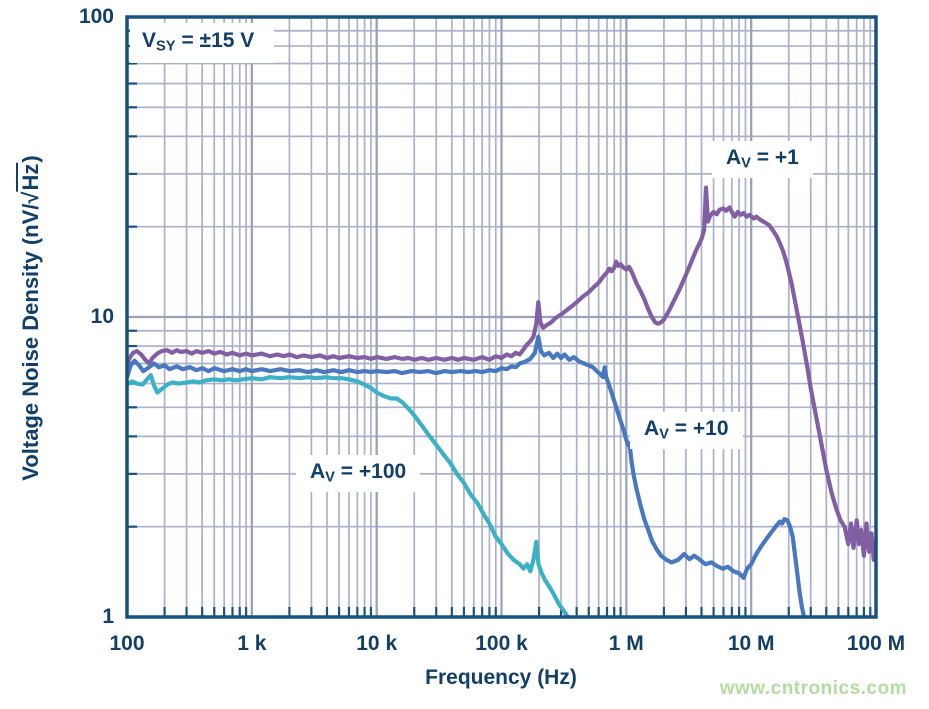  I want to click on y-axis-title-text: Voltage Noise Density (nV/, so click(30, 342).